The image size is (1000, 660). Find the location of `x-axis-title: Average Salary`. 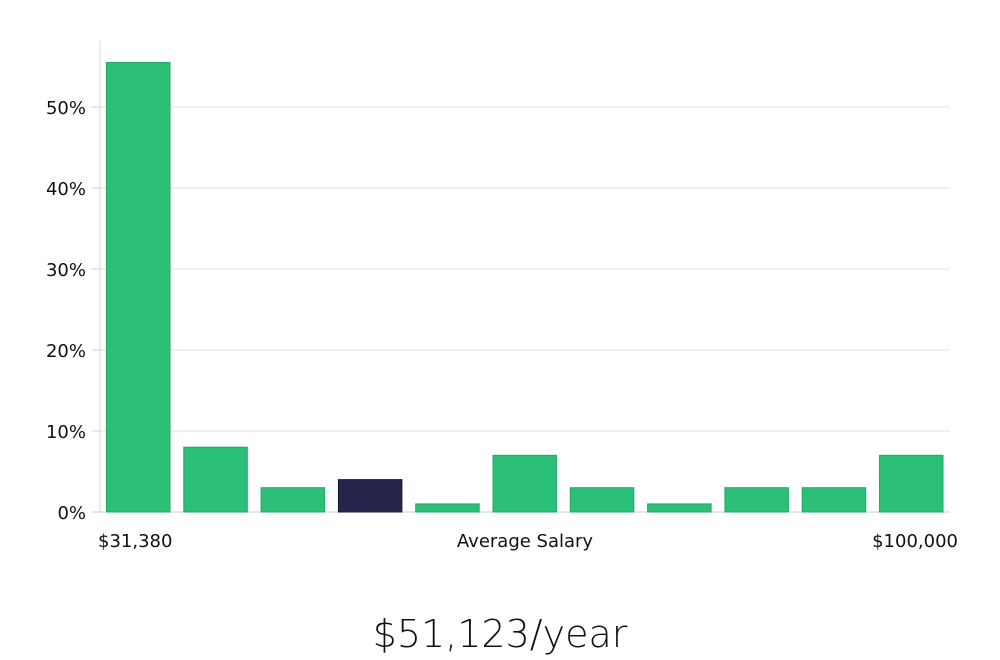

x-axis-title: Average Salary is located at coordinates (525, 541).